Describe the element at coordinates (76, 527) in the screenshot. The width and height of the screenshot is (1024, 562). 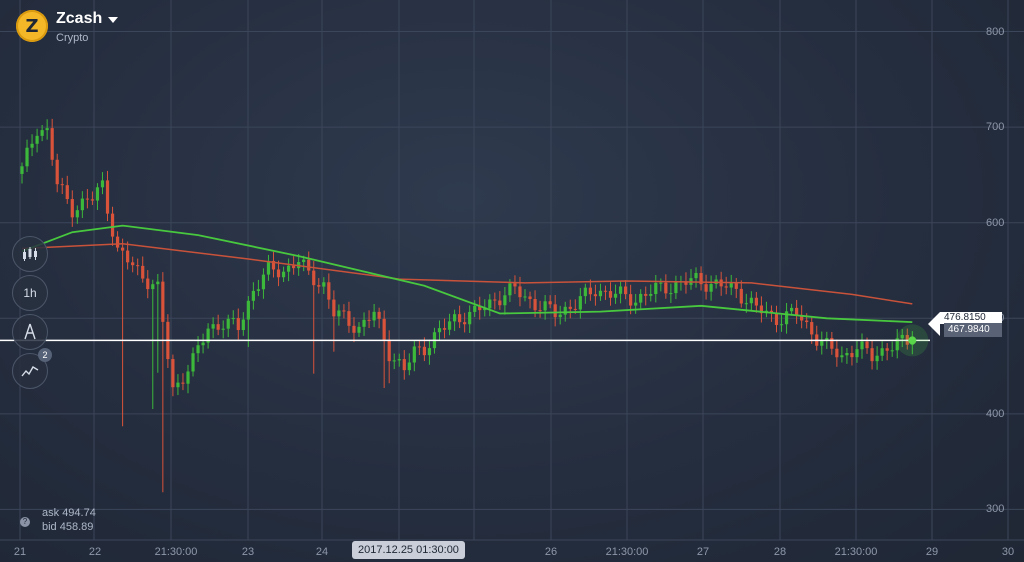
I see `bid-value: 458.89` at that location.